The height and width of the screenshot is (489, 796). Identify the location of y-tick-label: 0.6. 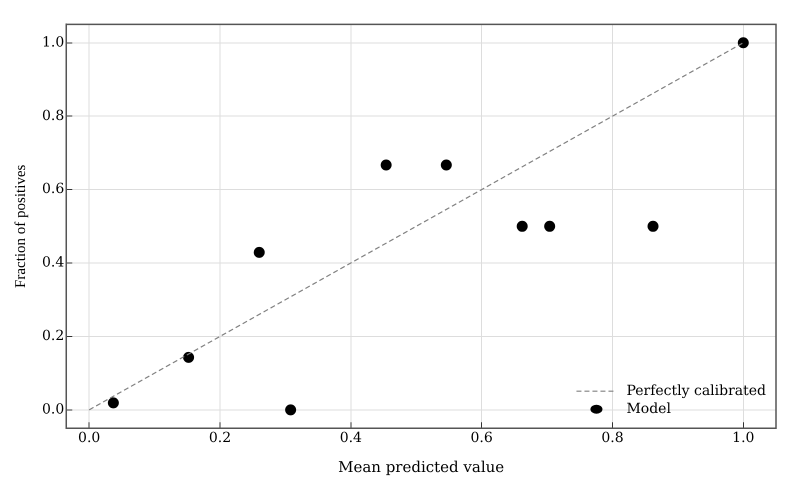
(53, 189).